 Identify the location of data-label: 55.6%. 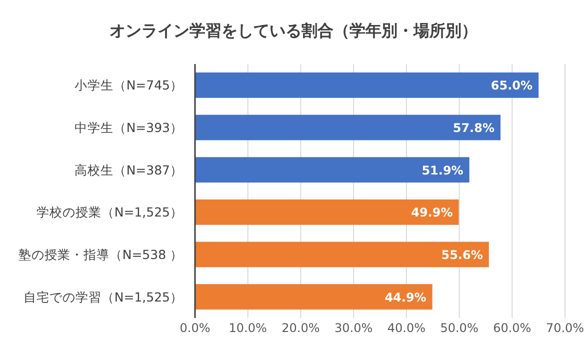
(462, 255).